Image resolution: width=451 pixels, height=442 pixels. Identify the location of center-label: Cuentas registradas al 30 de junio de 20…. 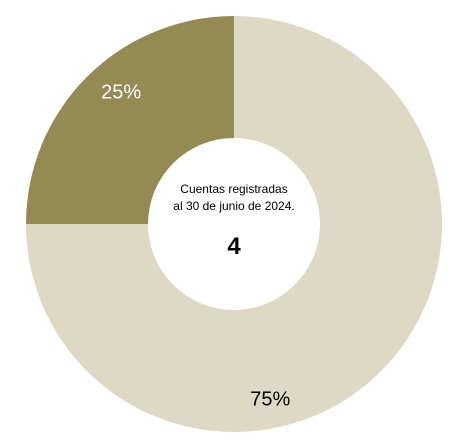
(233, 221).